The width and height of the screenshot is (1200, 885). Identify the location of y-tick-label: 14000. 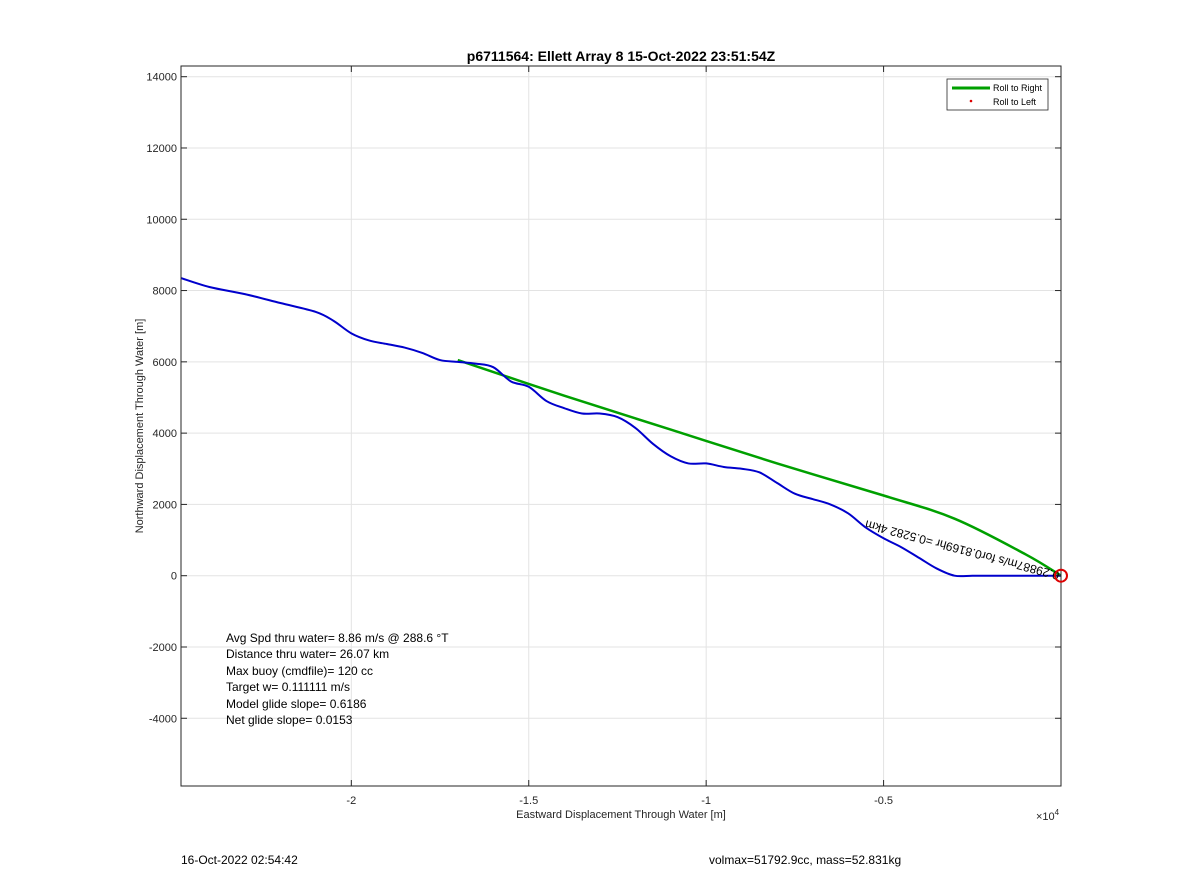
(161, 78).